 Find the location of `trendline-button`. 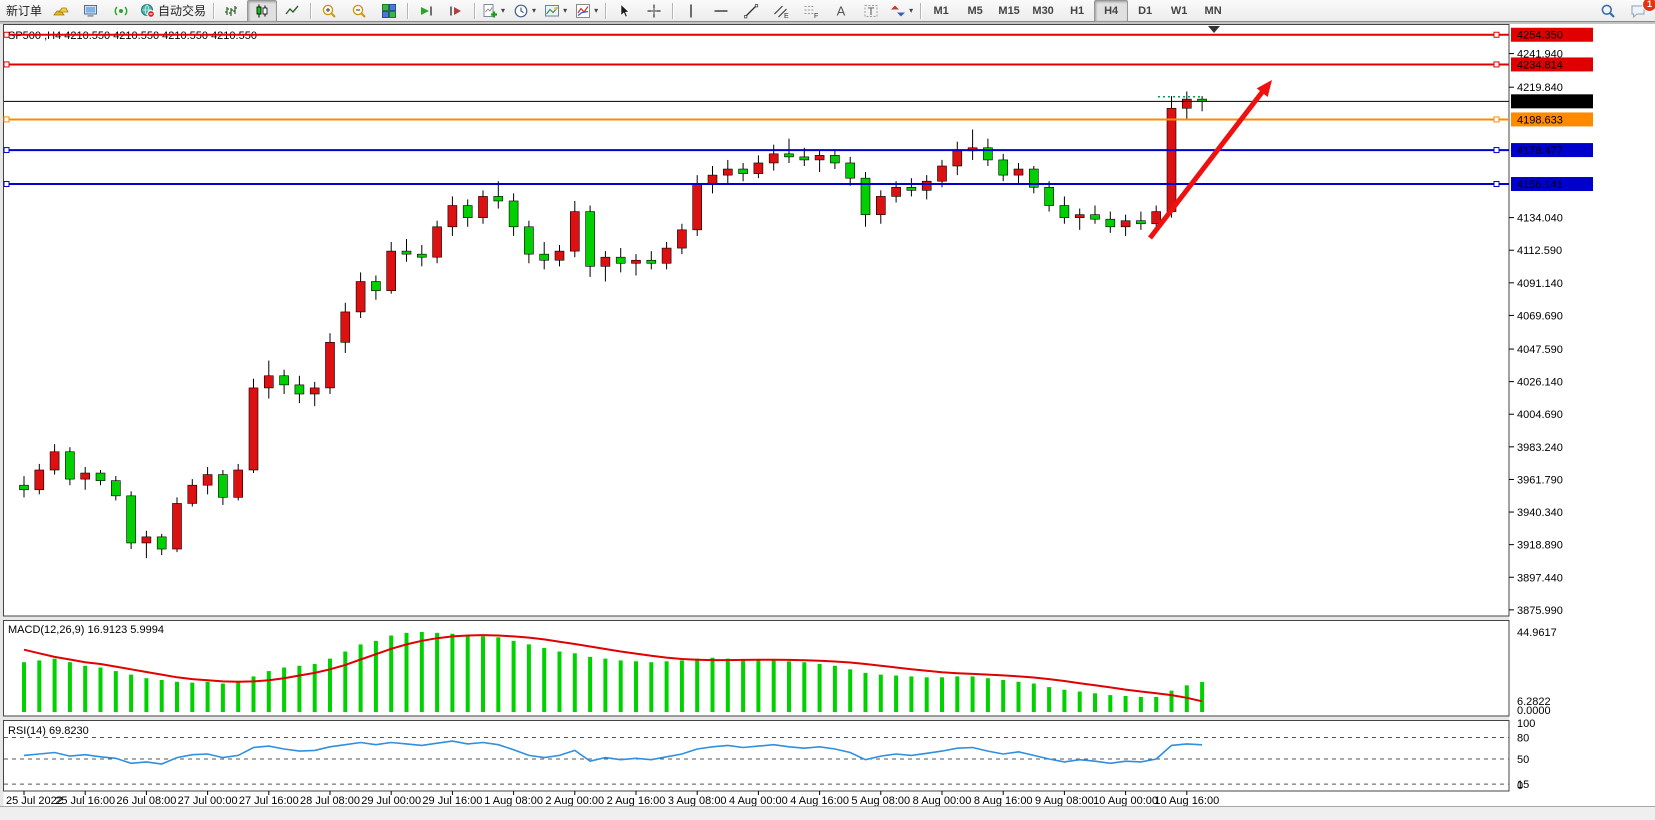

trendline-button is located at coordinates (751, 11).